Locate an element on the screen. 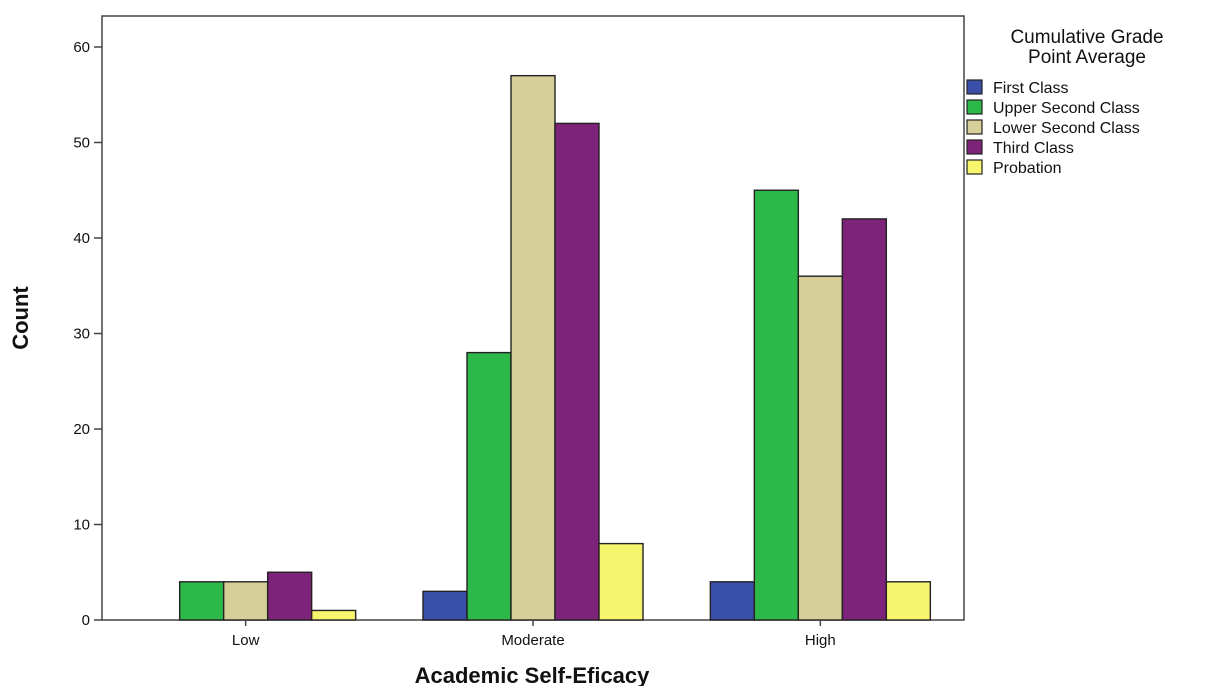  bar-moderate-upper-second-class is located at coordinates (489, 486).